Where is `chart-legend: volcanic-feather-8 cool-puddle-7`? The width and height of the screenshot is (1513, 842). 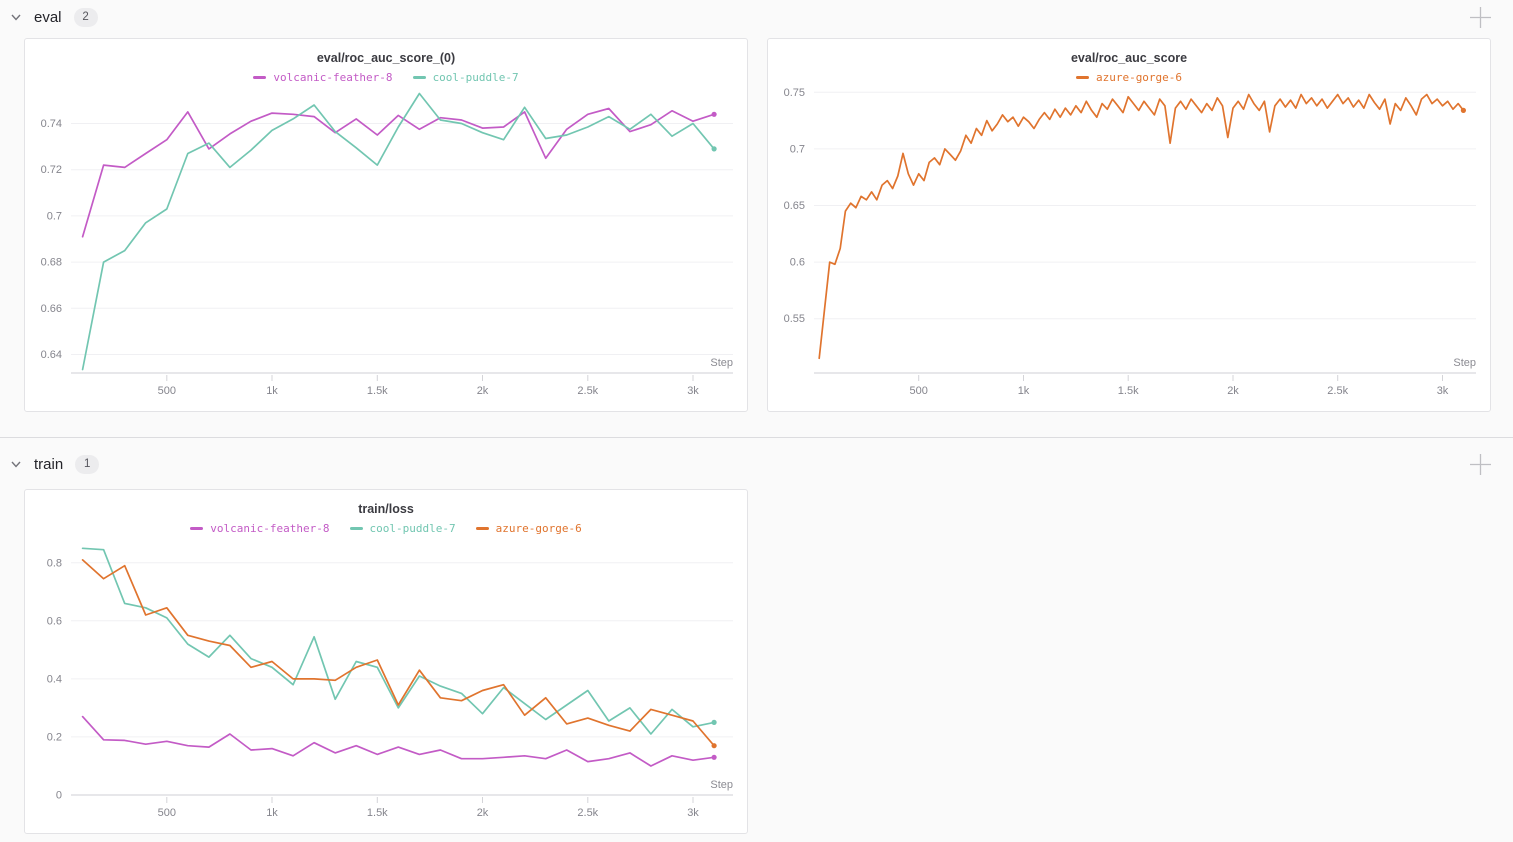 chart-legend: volcanic-feather-8 cool-puddle-7 is located at coordinates (386, 77).